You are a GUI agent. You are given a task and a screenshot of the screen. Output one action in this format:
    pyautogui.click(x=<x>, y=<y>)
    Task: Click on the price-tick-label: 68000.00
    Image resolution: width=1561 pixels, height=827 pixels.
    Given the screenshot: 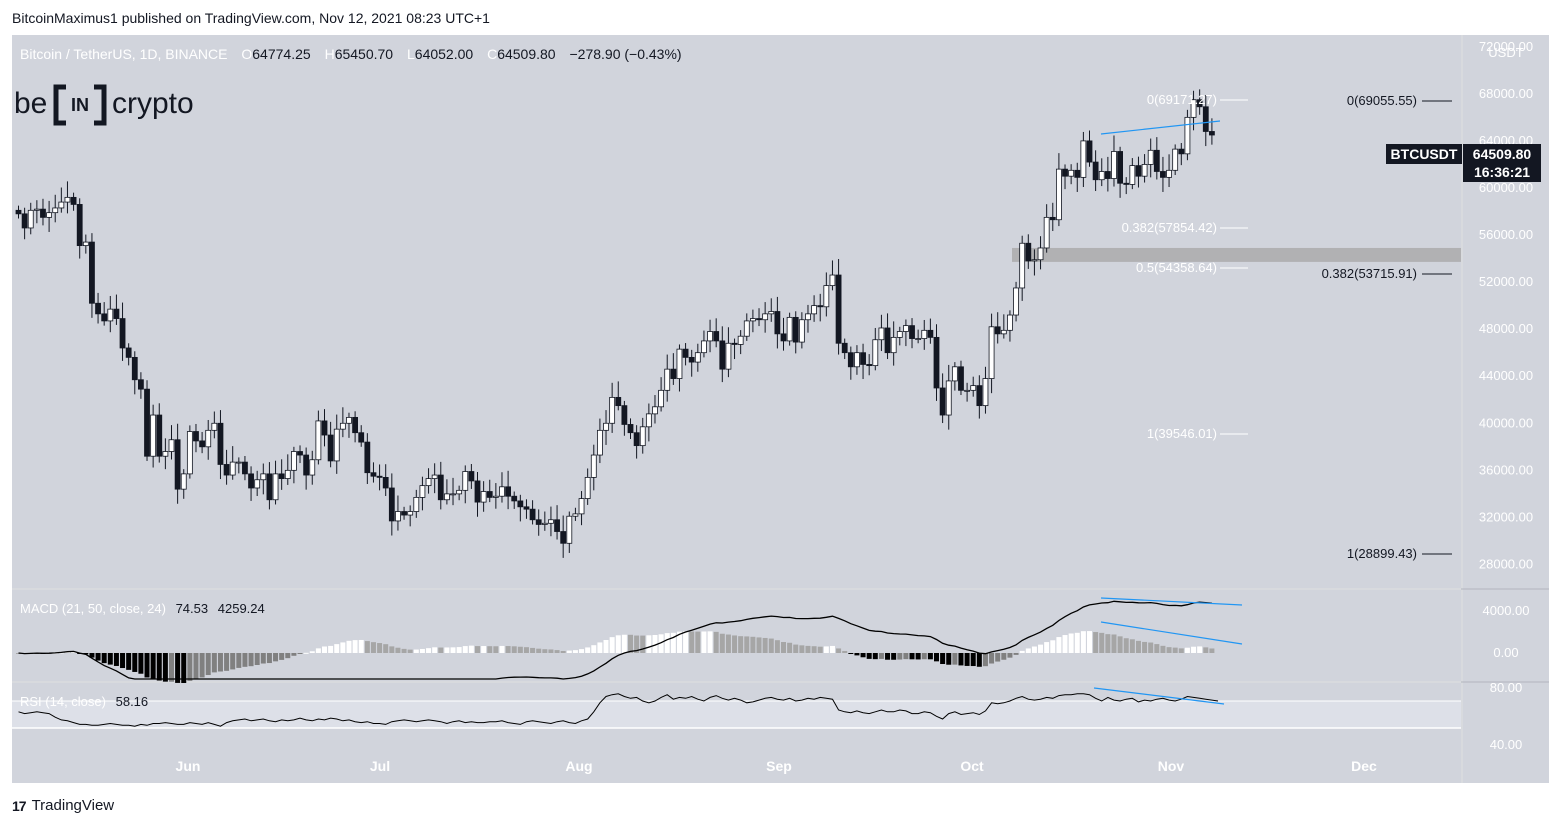 What is the action you would take?
    pyautogui.click(x=1506, y=93)
    